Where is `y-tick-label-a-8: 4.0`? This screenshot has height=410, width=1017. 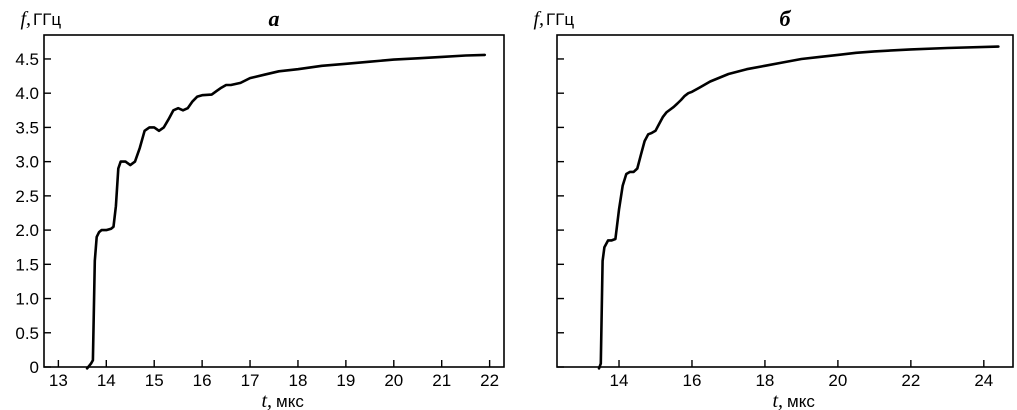
y-tick-label-a-8: 4.0 is located at coordinates (27, 93).